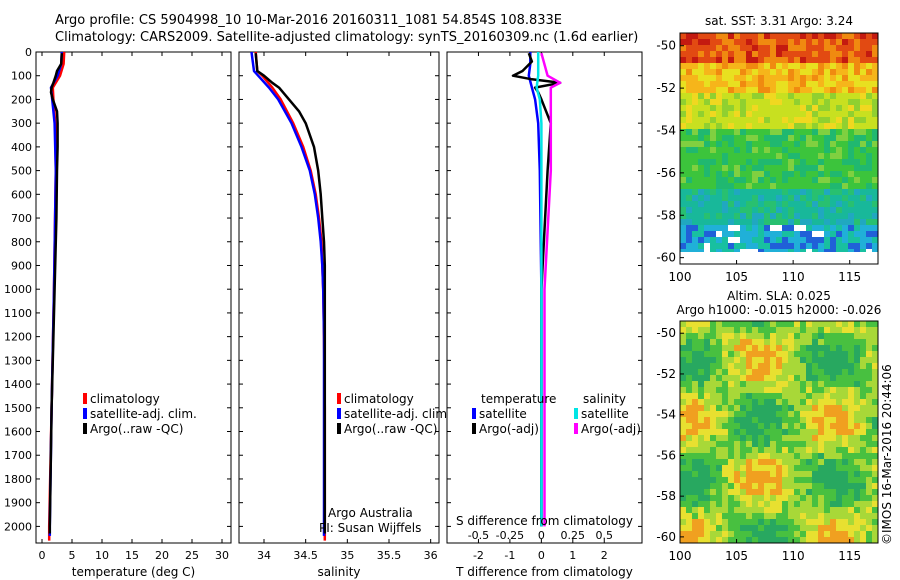  Describe the element at coordinates (503, 414) in the screenshot. I see `difference-legend-label: satellite` at that location.